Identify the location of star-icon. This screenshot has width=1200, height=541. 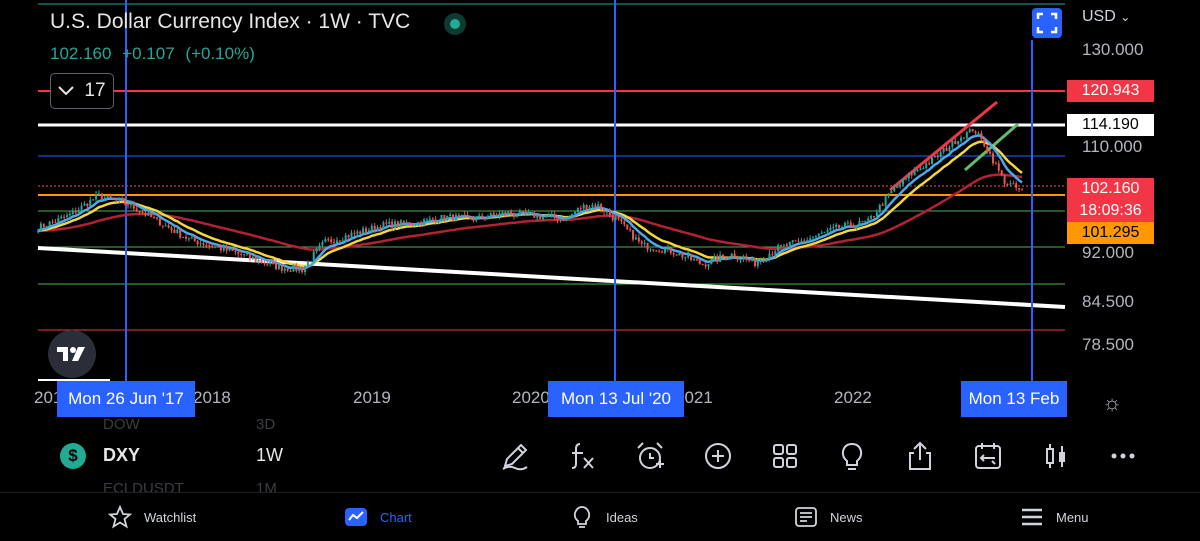
(120, 517).